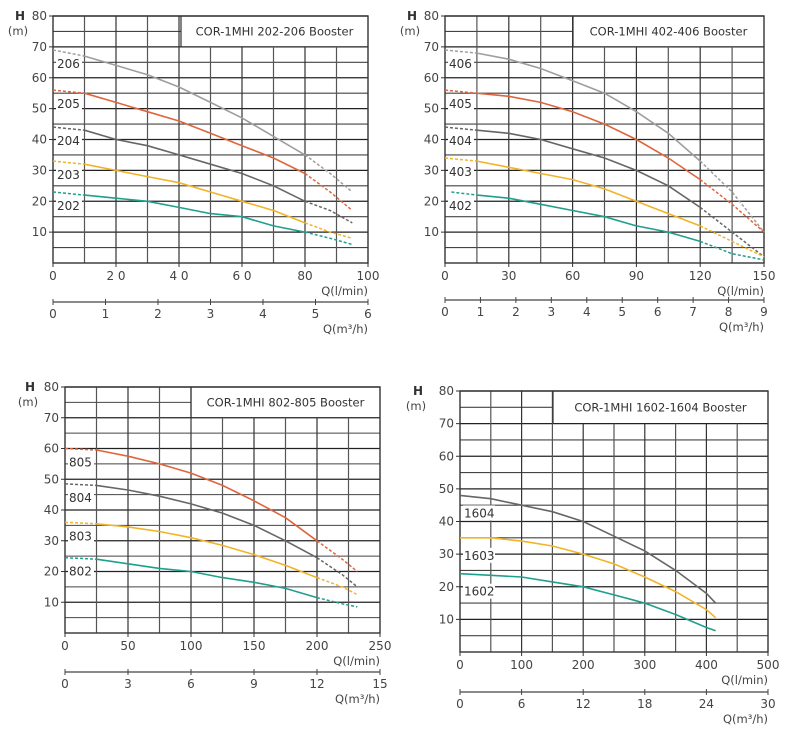 The width and height of the screenshot is (786, 733). Describe the element at coordinates (195, 213) in the screenshot. I see `series-202-curve` at that location.